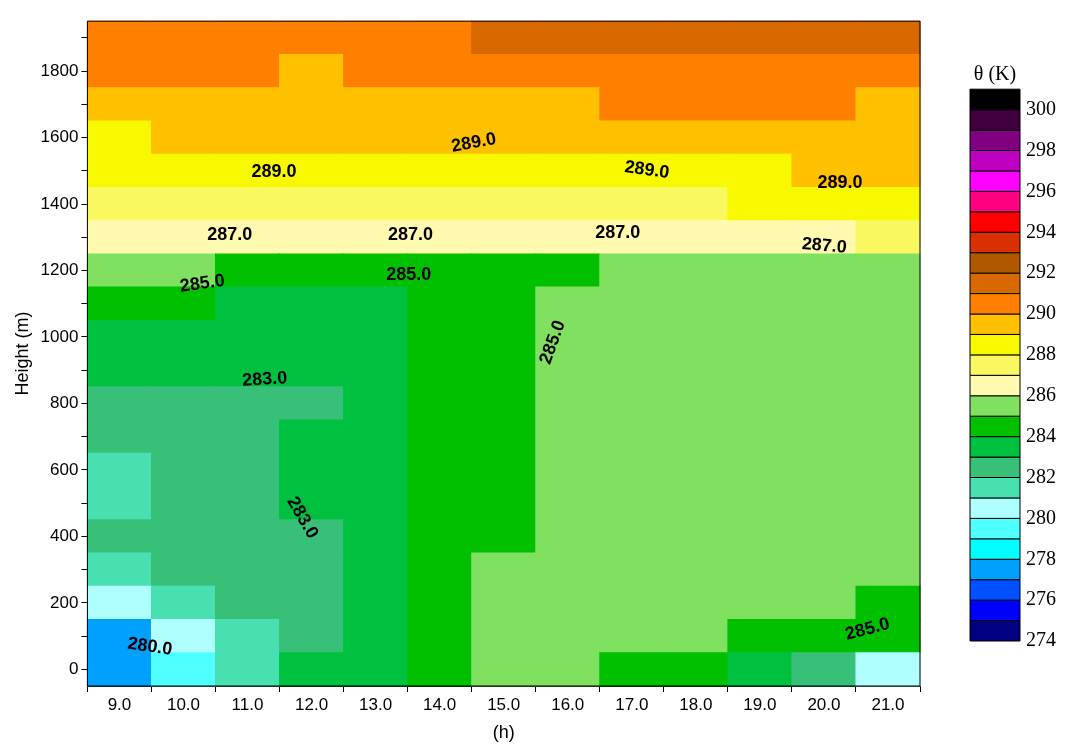 This screenshot has height=756, width=1078. I want to click on y-tick-label: 1400, so click(59, 203).